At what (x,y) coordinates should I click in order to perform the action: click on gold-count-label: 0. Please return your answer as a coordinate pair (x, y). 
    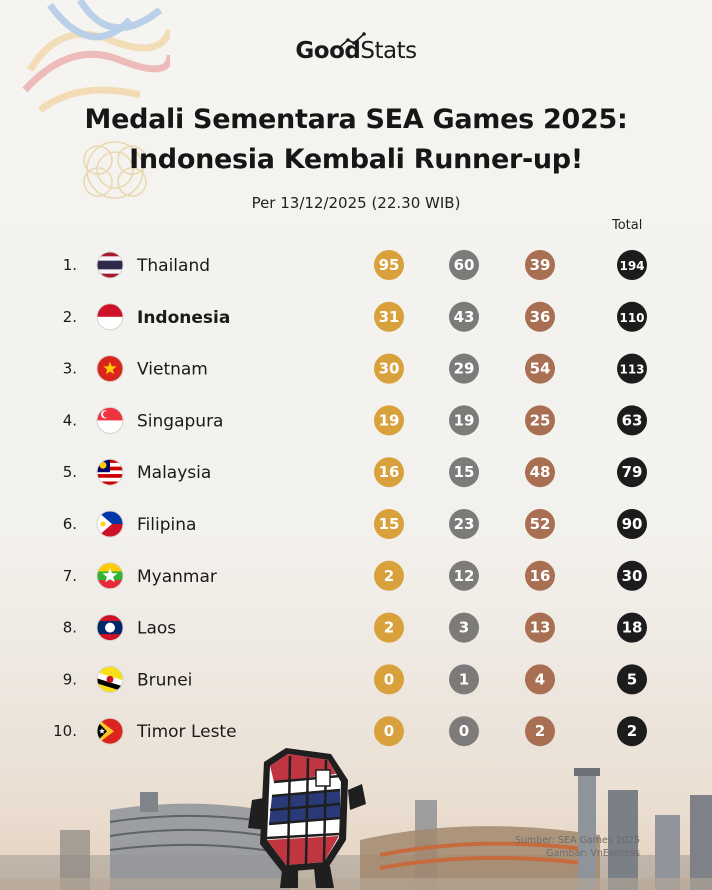
    Looking at the image, I should click on (389, 679).